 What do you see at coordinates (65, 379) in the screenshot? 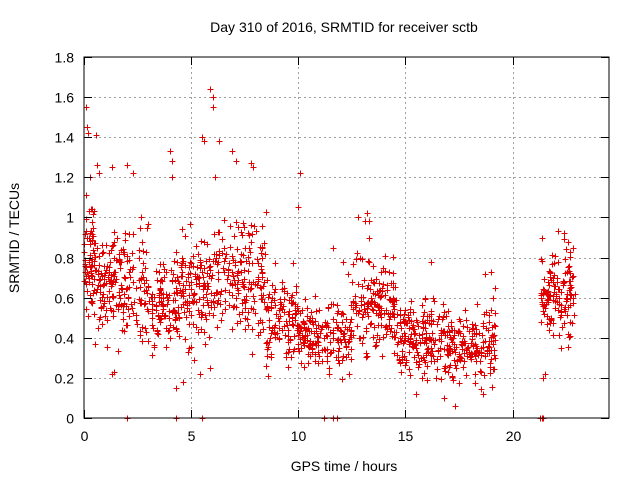
I see `y-tick-label: 0.2` at bounding box center [65, 379].